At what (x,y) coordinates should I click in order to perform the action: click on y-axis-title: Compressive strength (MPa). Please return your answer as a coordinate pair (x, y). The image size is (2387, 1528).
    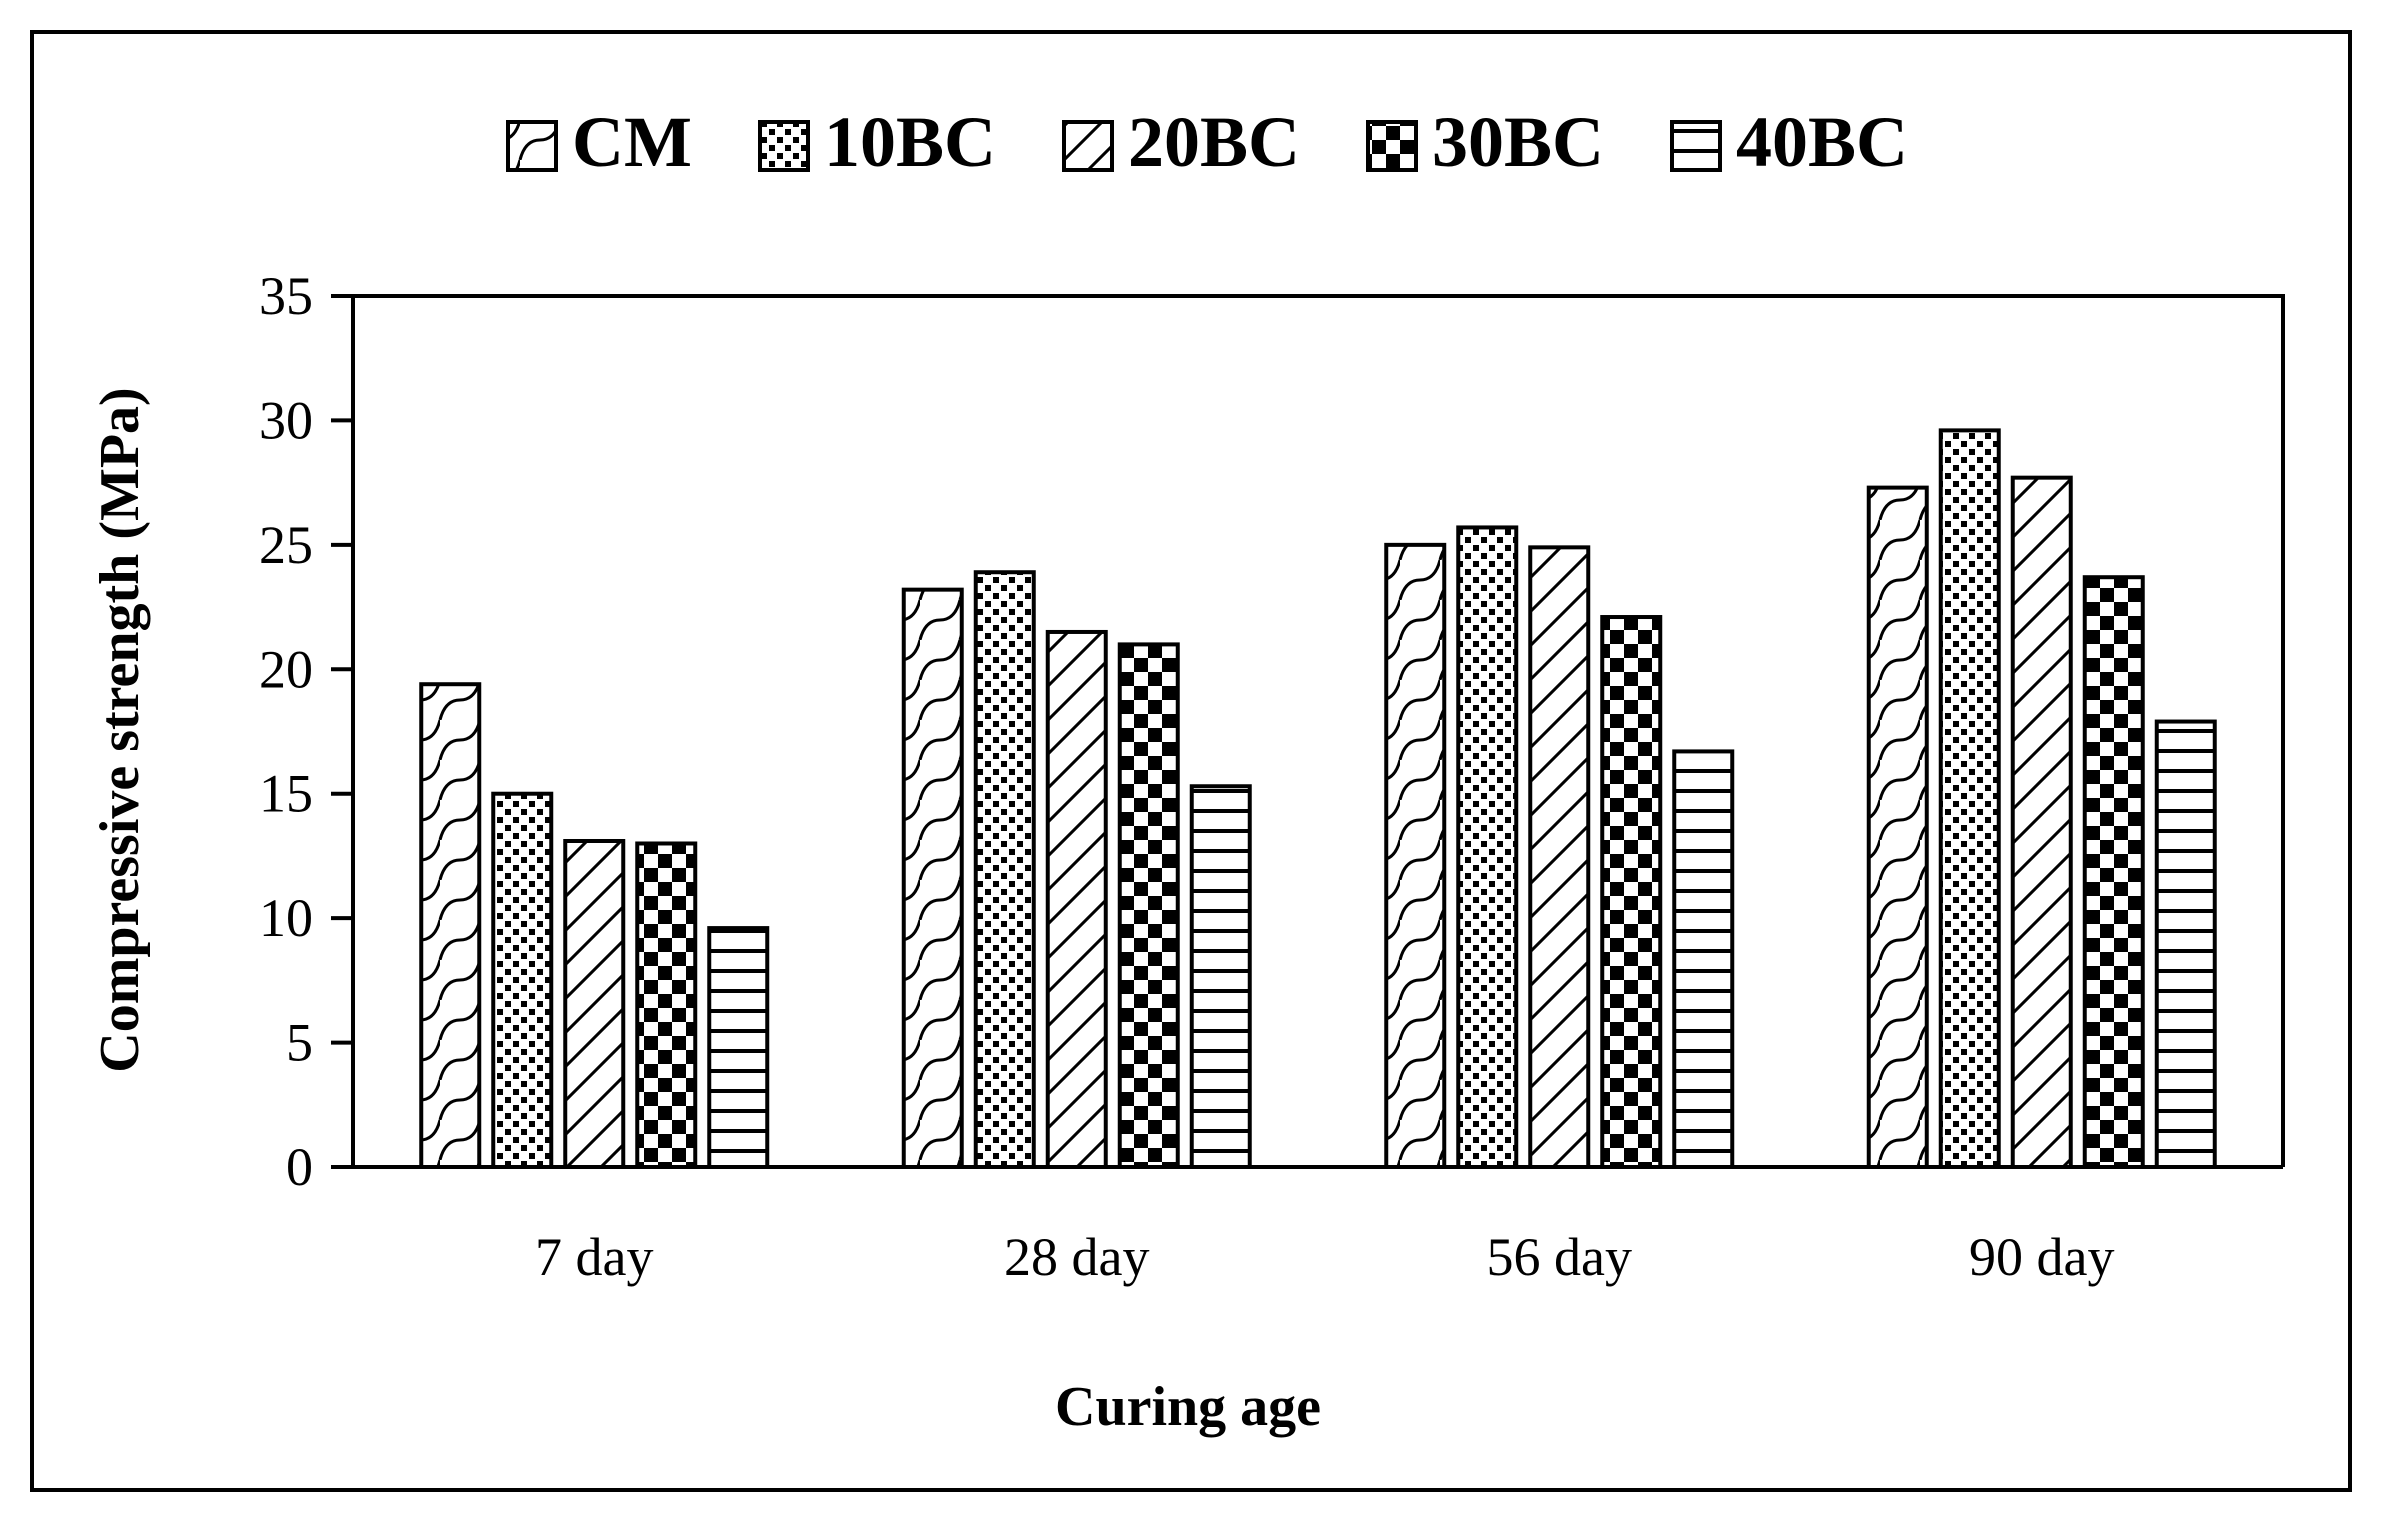
    Looking at the image, I should click on (120, 729).